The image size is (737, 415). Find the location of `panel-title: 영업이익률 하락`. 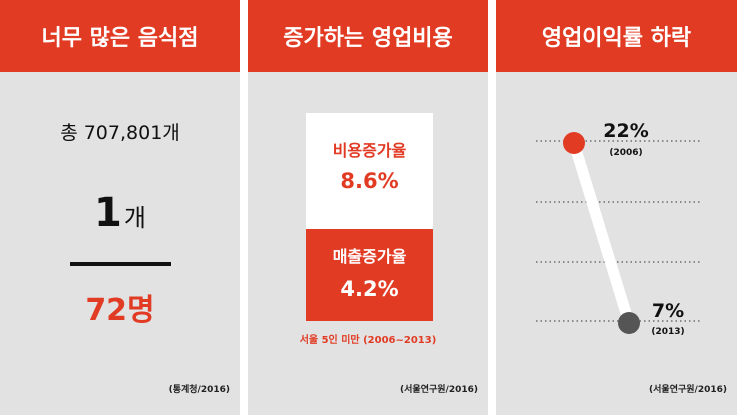

panel-title: 영업이익률 하락 is located at coordinates (616, 36).